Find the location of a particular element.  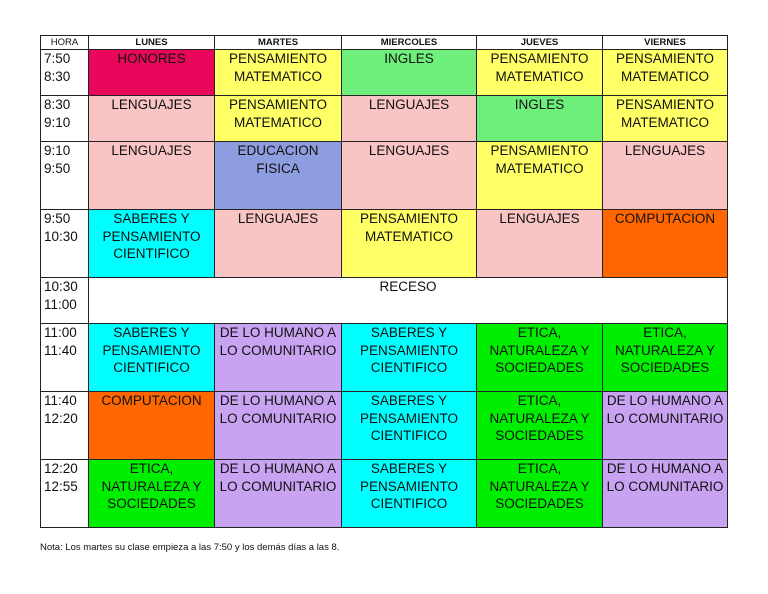

header-viernes: VIERNES is located at coordinates (665, 42).